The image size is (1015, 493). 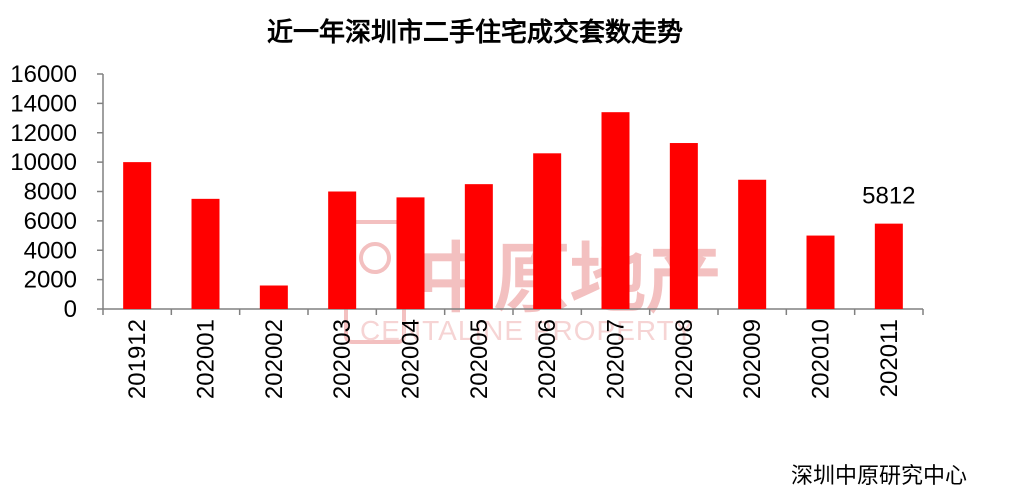 I want to click on x-tick-label: 202005, so click(x=479, y=359).